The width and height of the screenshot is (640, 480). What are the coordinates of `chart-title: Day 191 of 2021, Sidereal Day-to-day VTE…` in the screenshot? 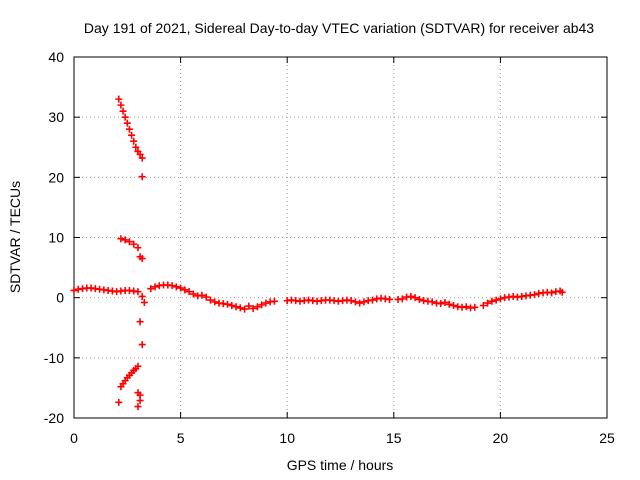 It's located at (339, 28).